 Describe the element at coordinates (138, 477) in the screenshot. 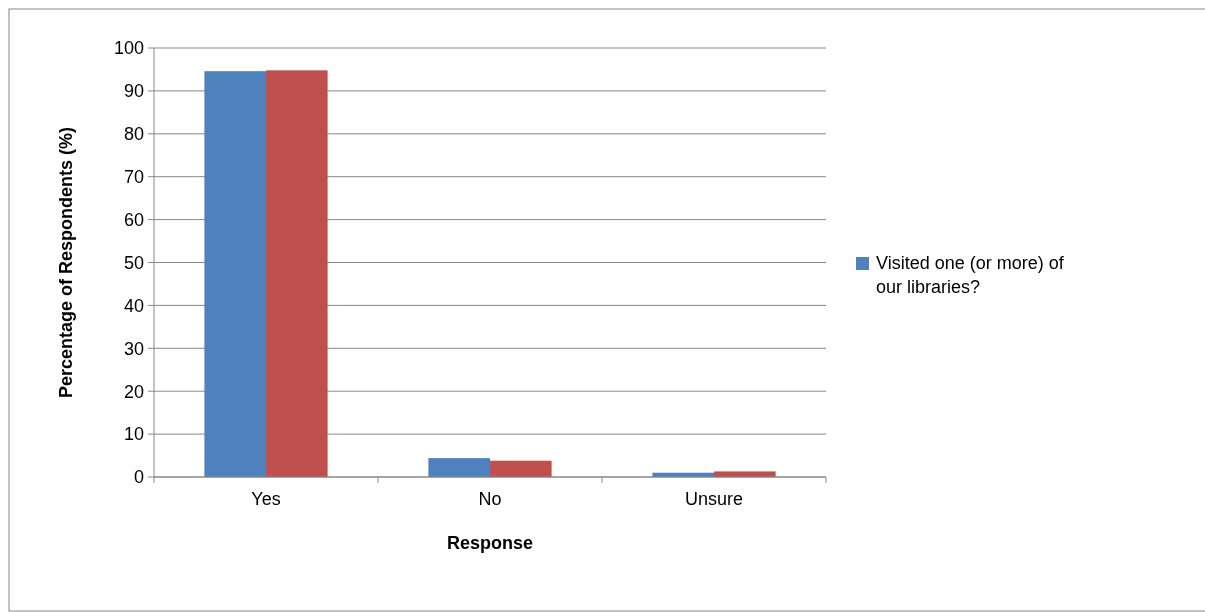

I see `y-tick-label: 0` at that location.